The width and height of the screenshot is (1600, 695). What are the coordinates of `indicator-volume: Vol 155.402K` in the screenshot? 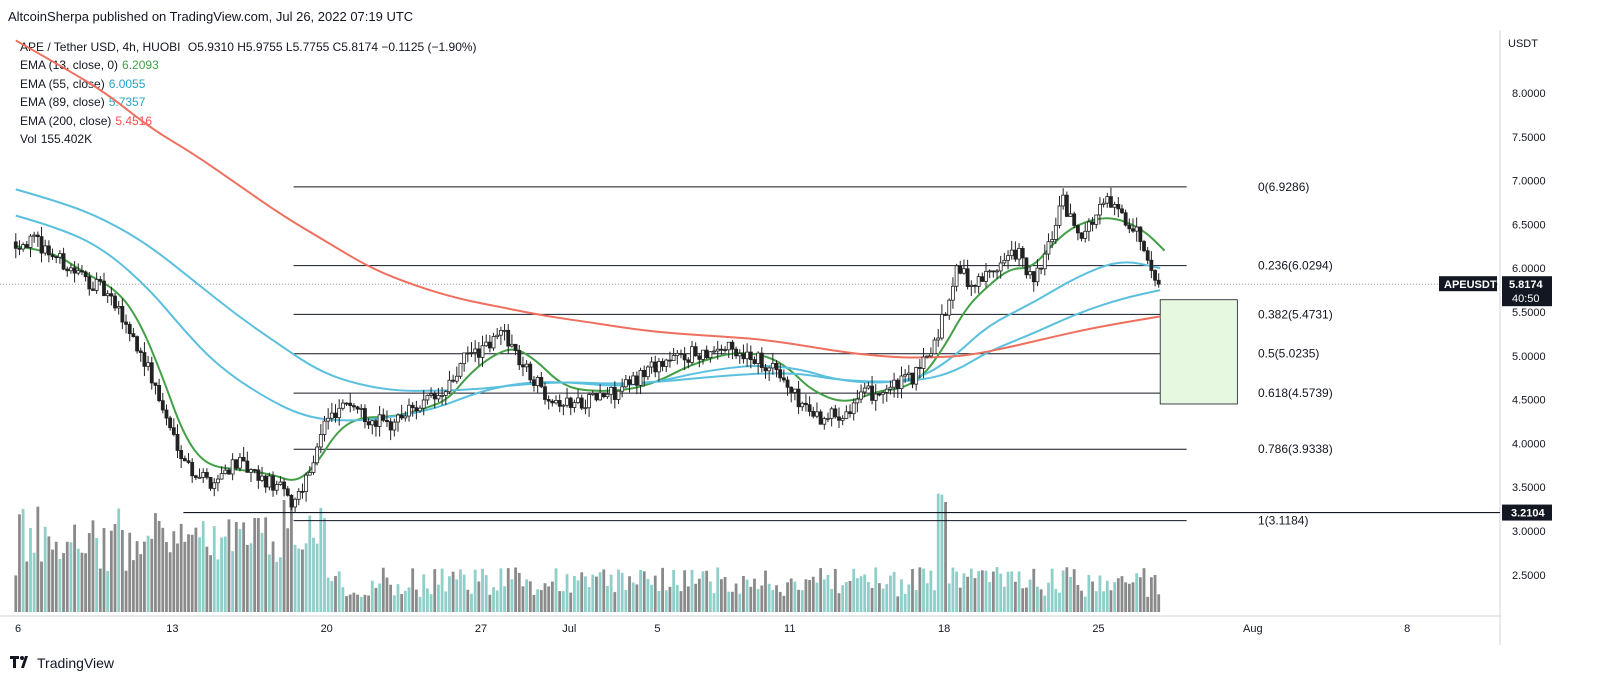 It's located at (248, 139).